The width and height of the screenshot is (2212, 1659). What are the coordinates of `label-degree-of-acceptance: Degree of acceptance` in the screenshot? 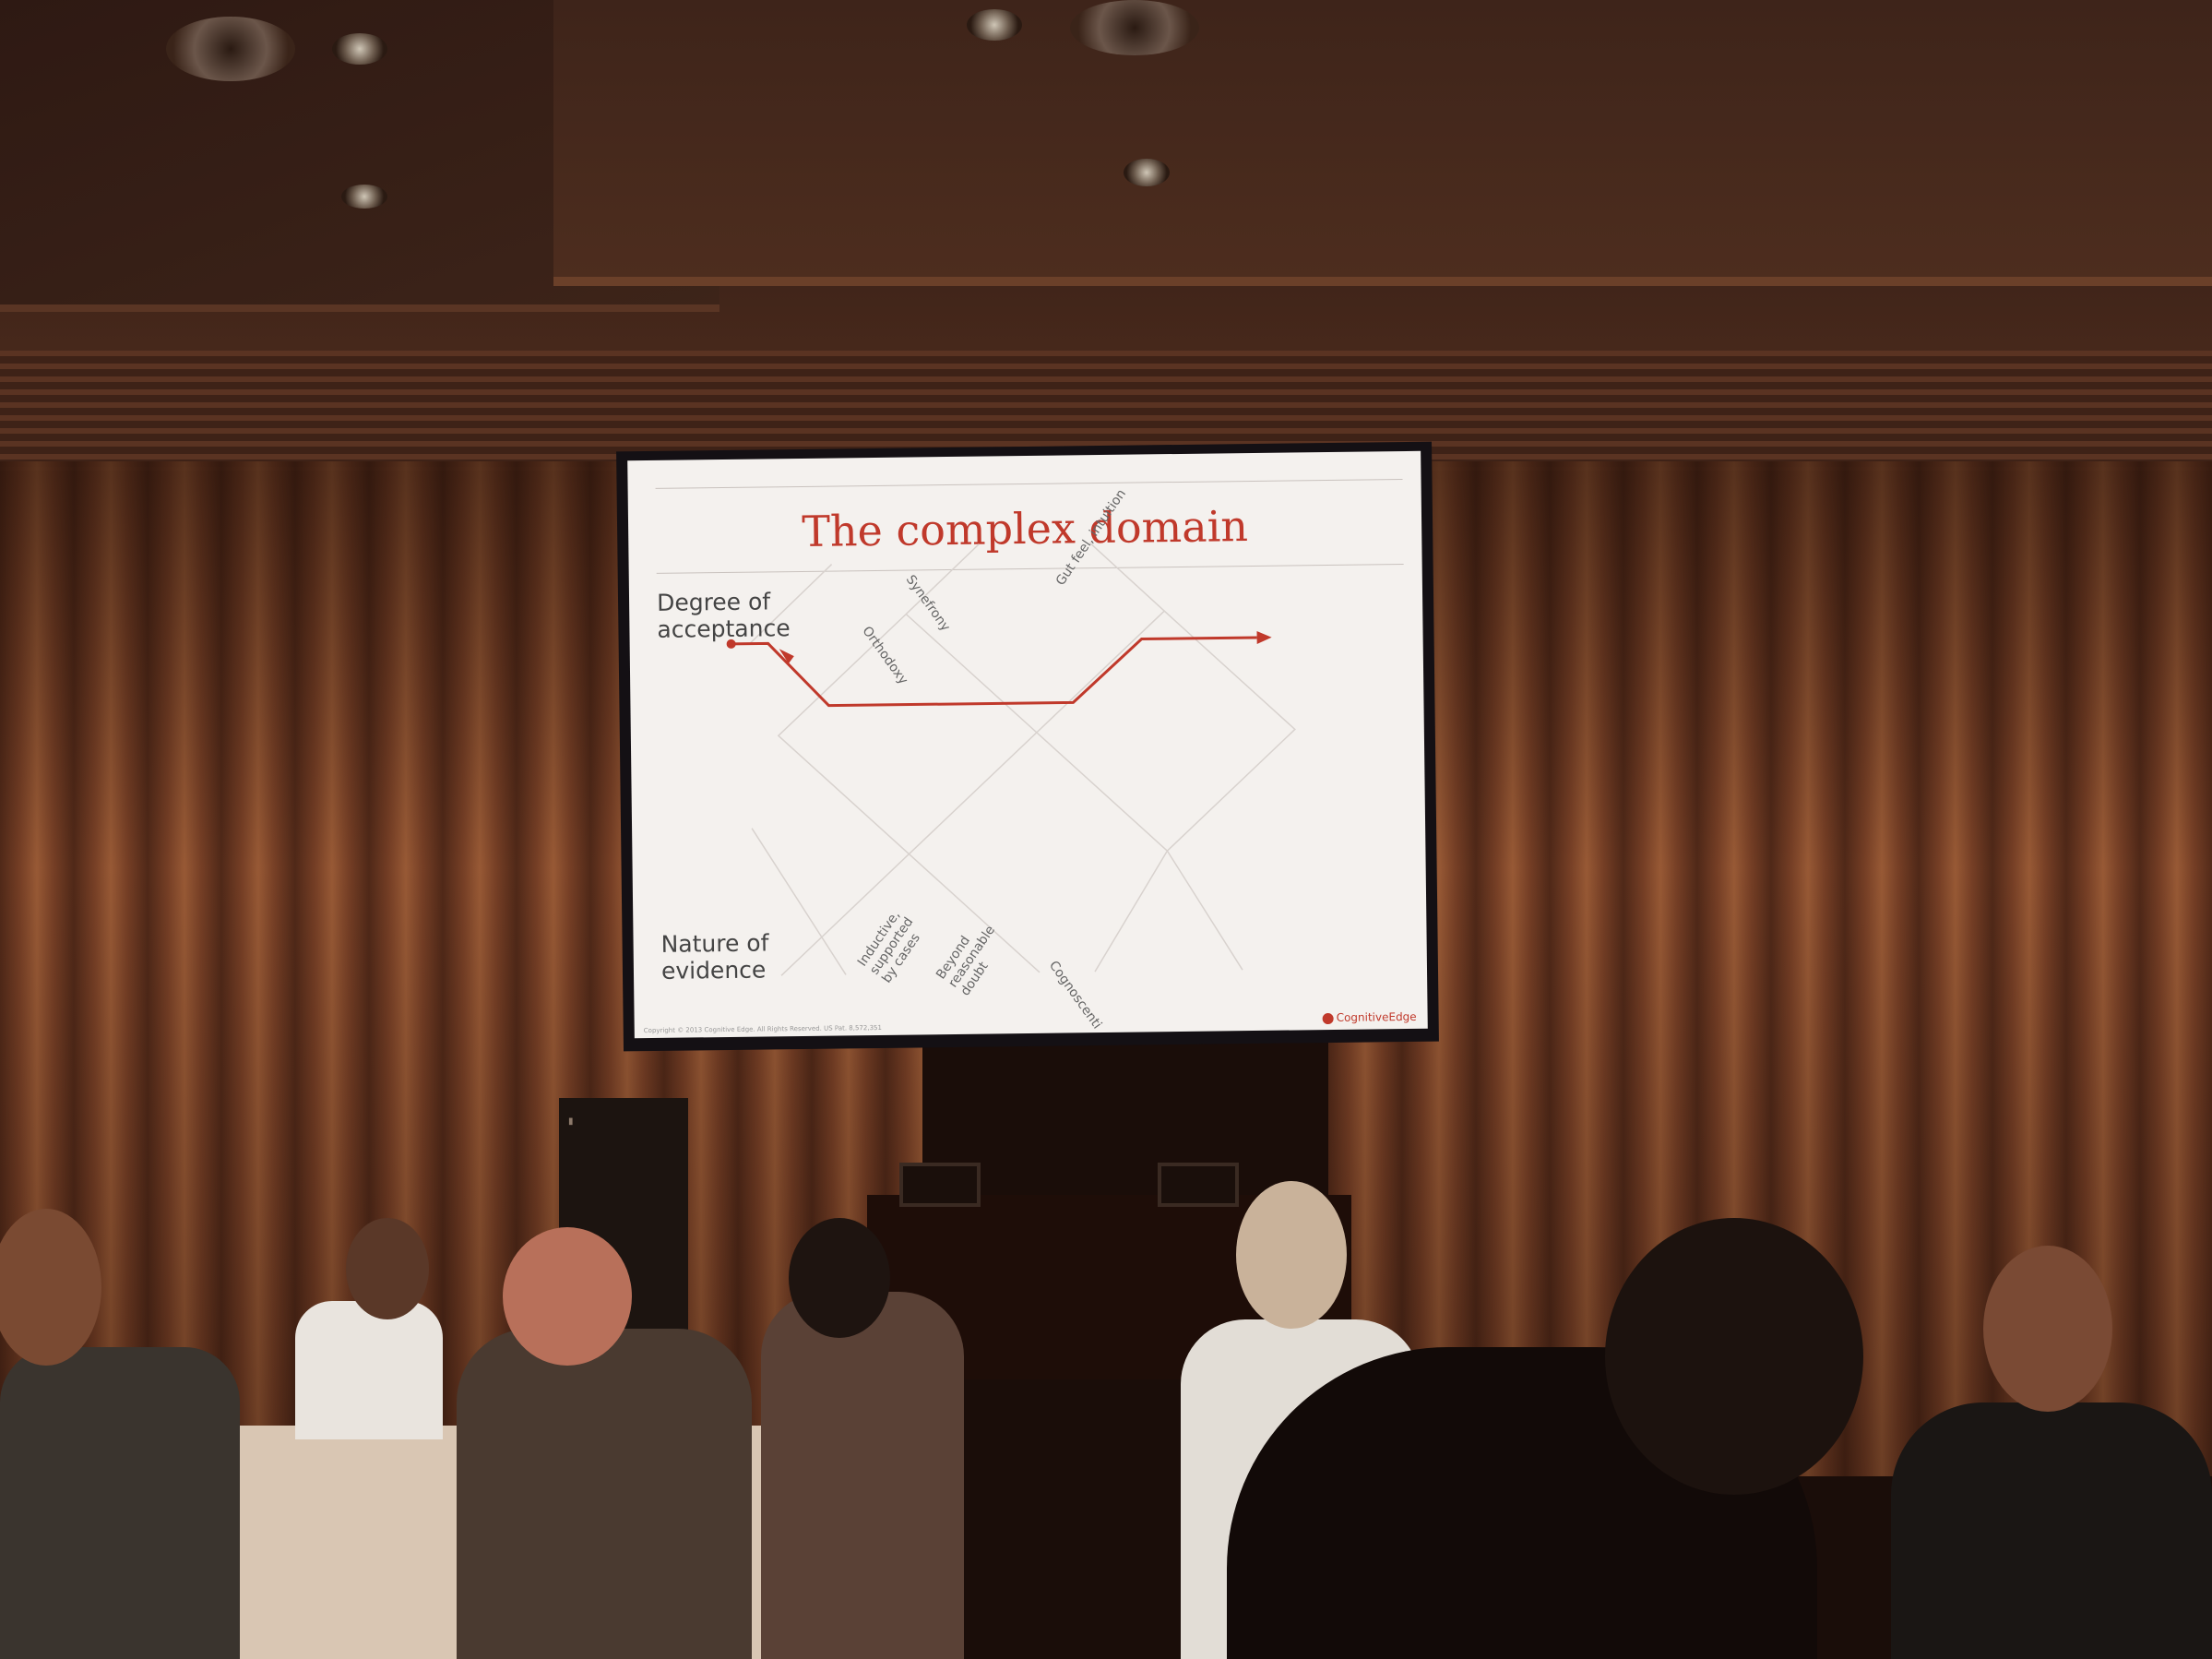 It's located at (724, 615).